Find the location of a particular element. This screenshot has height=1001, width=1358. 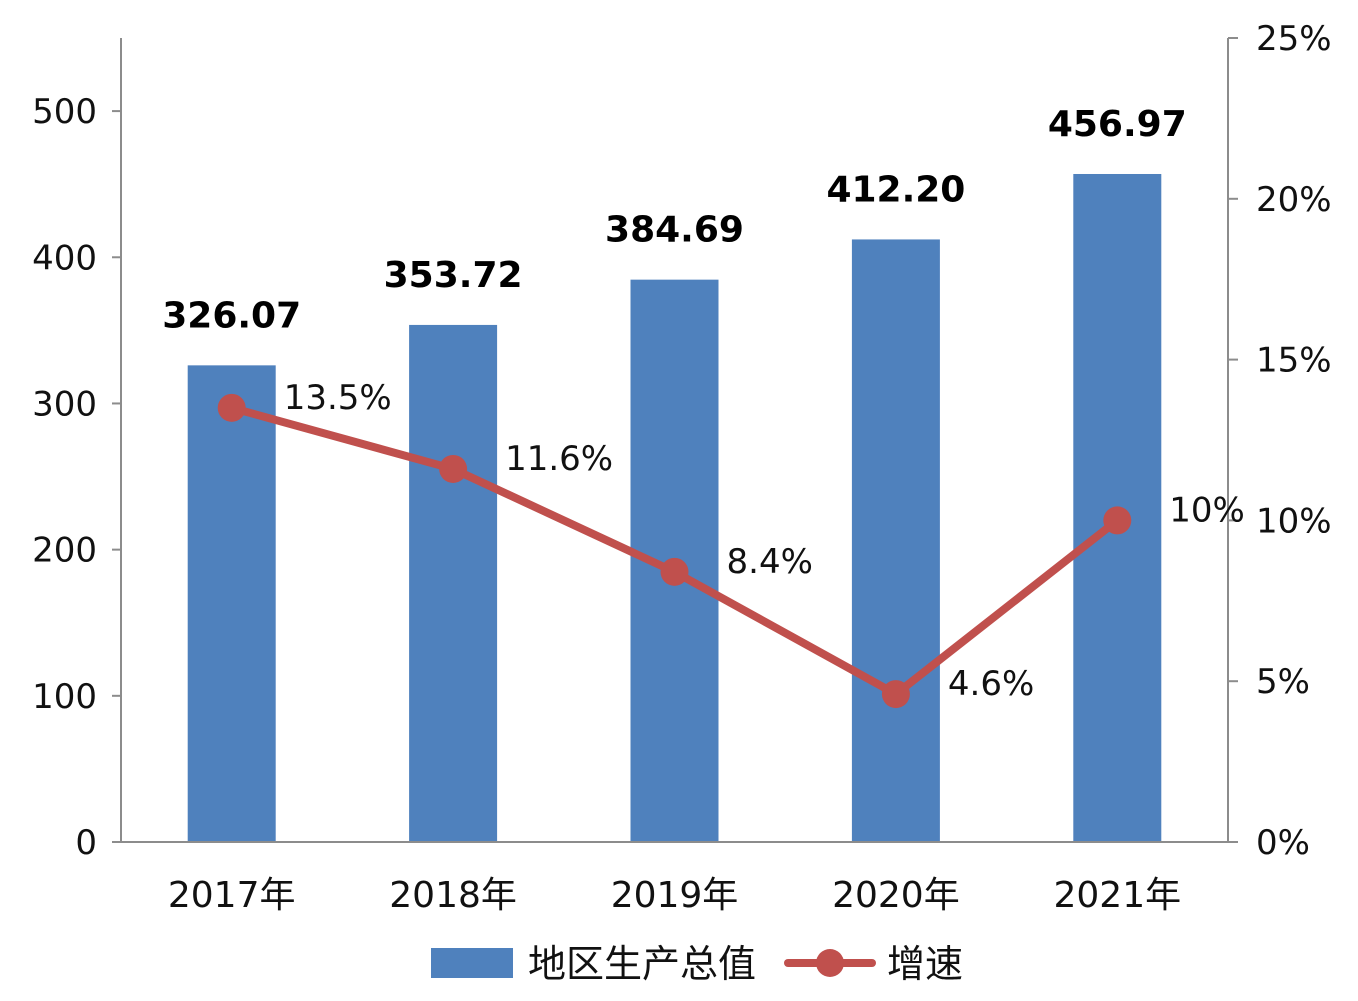

x-tick-label: 2021年 is located at coordinates (1117, 895).